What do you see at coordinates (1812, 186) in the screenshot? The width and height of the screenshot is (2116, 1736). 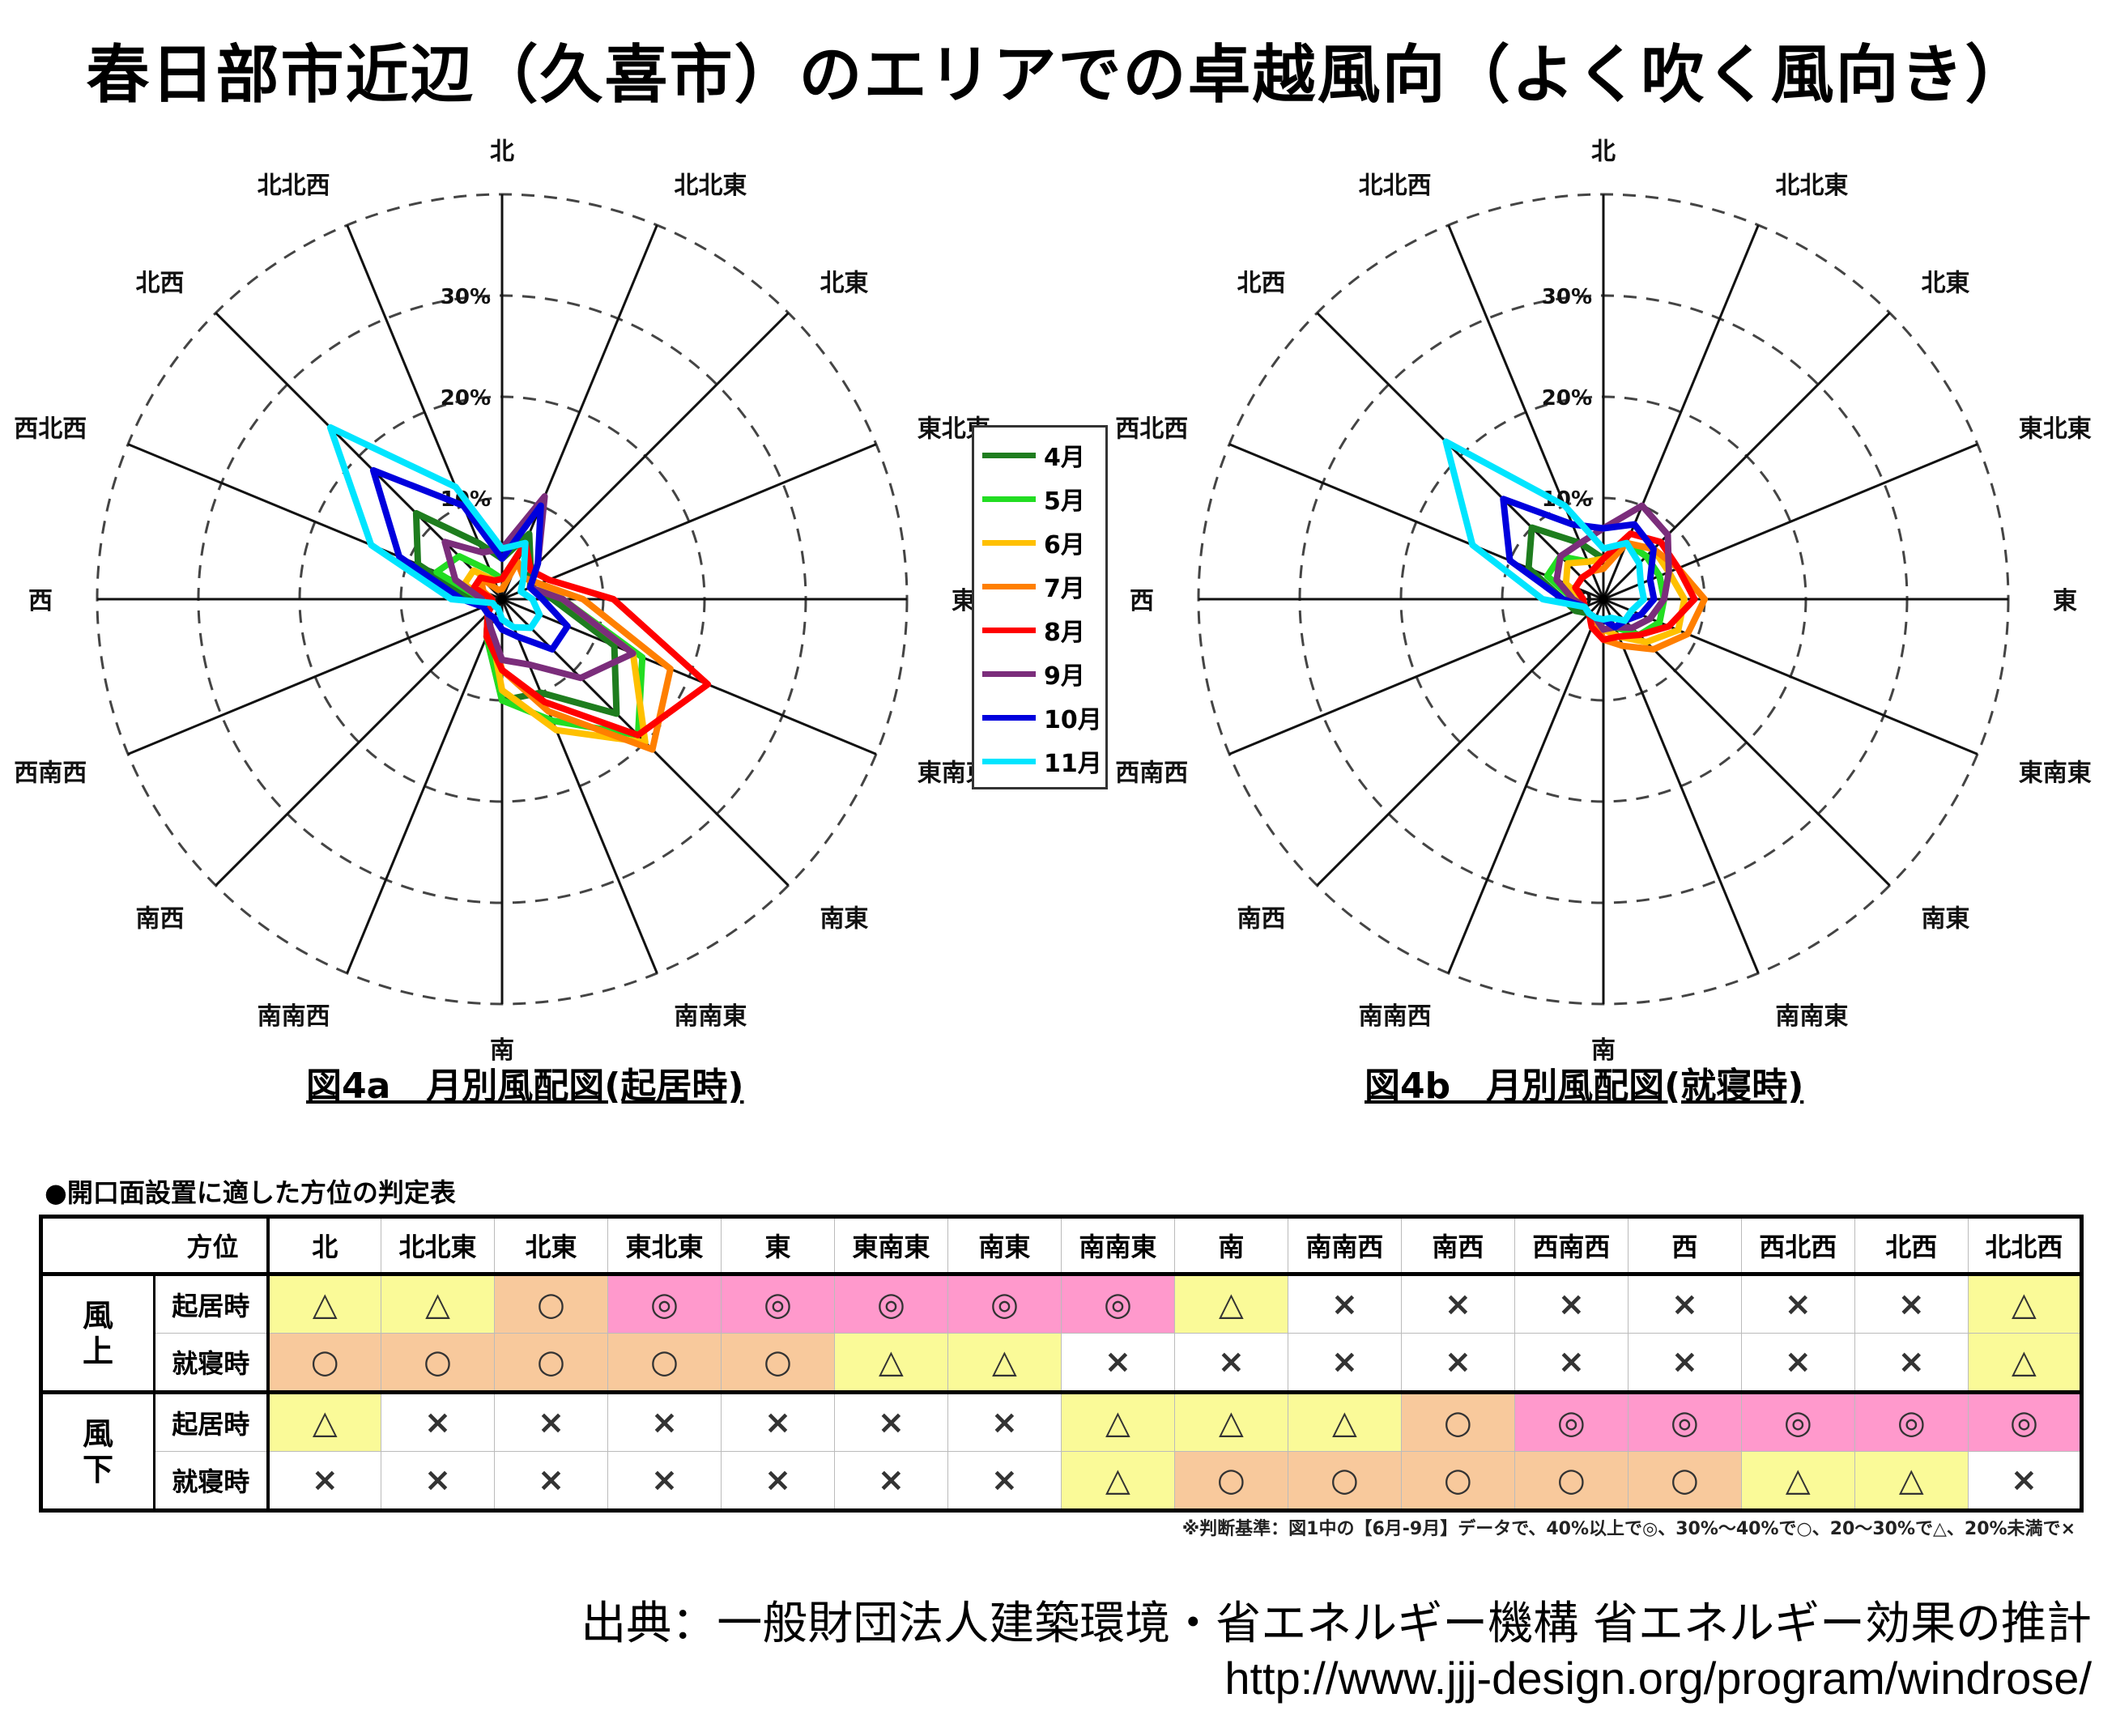 I see `direction-label: 北北東` at bounding box center [1812, 186].